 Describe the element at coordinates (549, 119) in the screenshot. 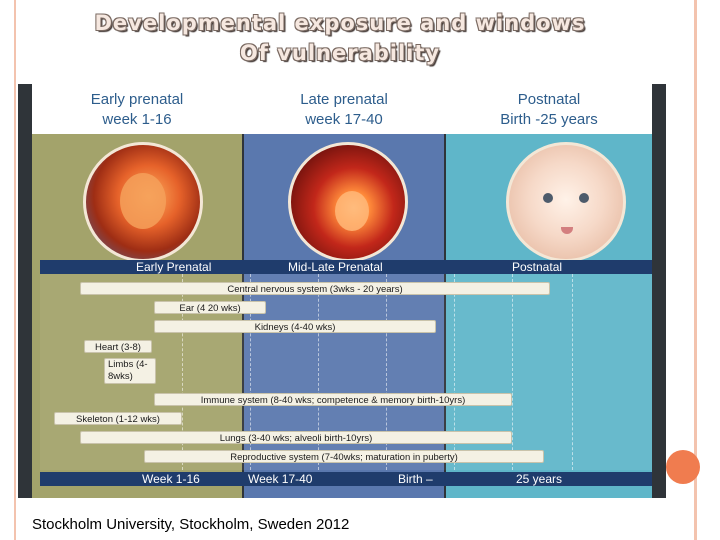

I see `header-postnatal-line2: Birth -25 years` at that location.